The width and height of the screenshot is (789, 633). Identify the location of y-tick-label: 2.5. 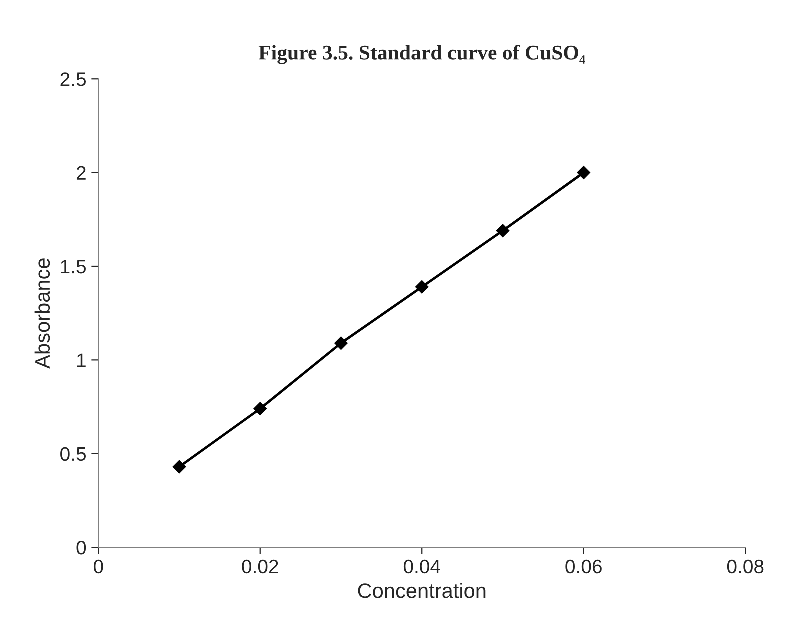
(73, 79).